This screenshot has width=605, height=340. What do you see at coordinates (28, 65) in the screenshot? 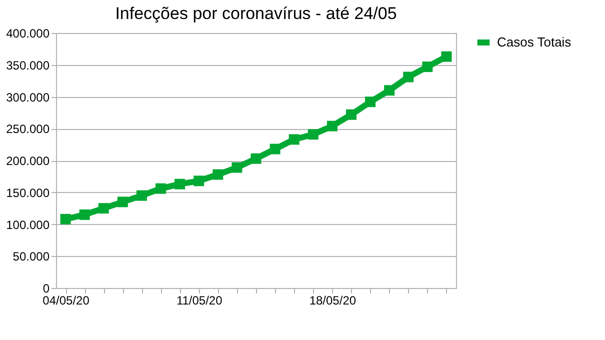
I see `y-tick-label: 350.000` at bounding box center [28, 65].